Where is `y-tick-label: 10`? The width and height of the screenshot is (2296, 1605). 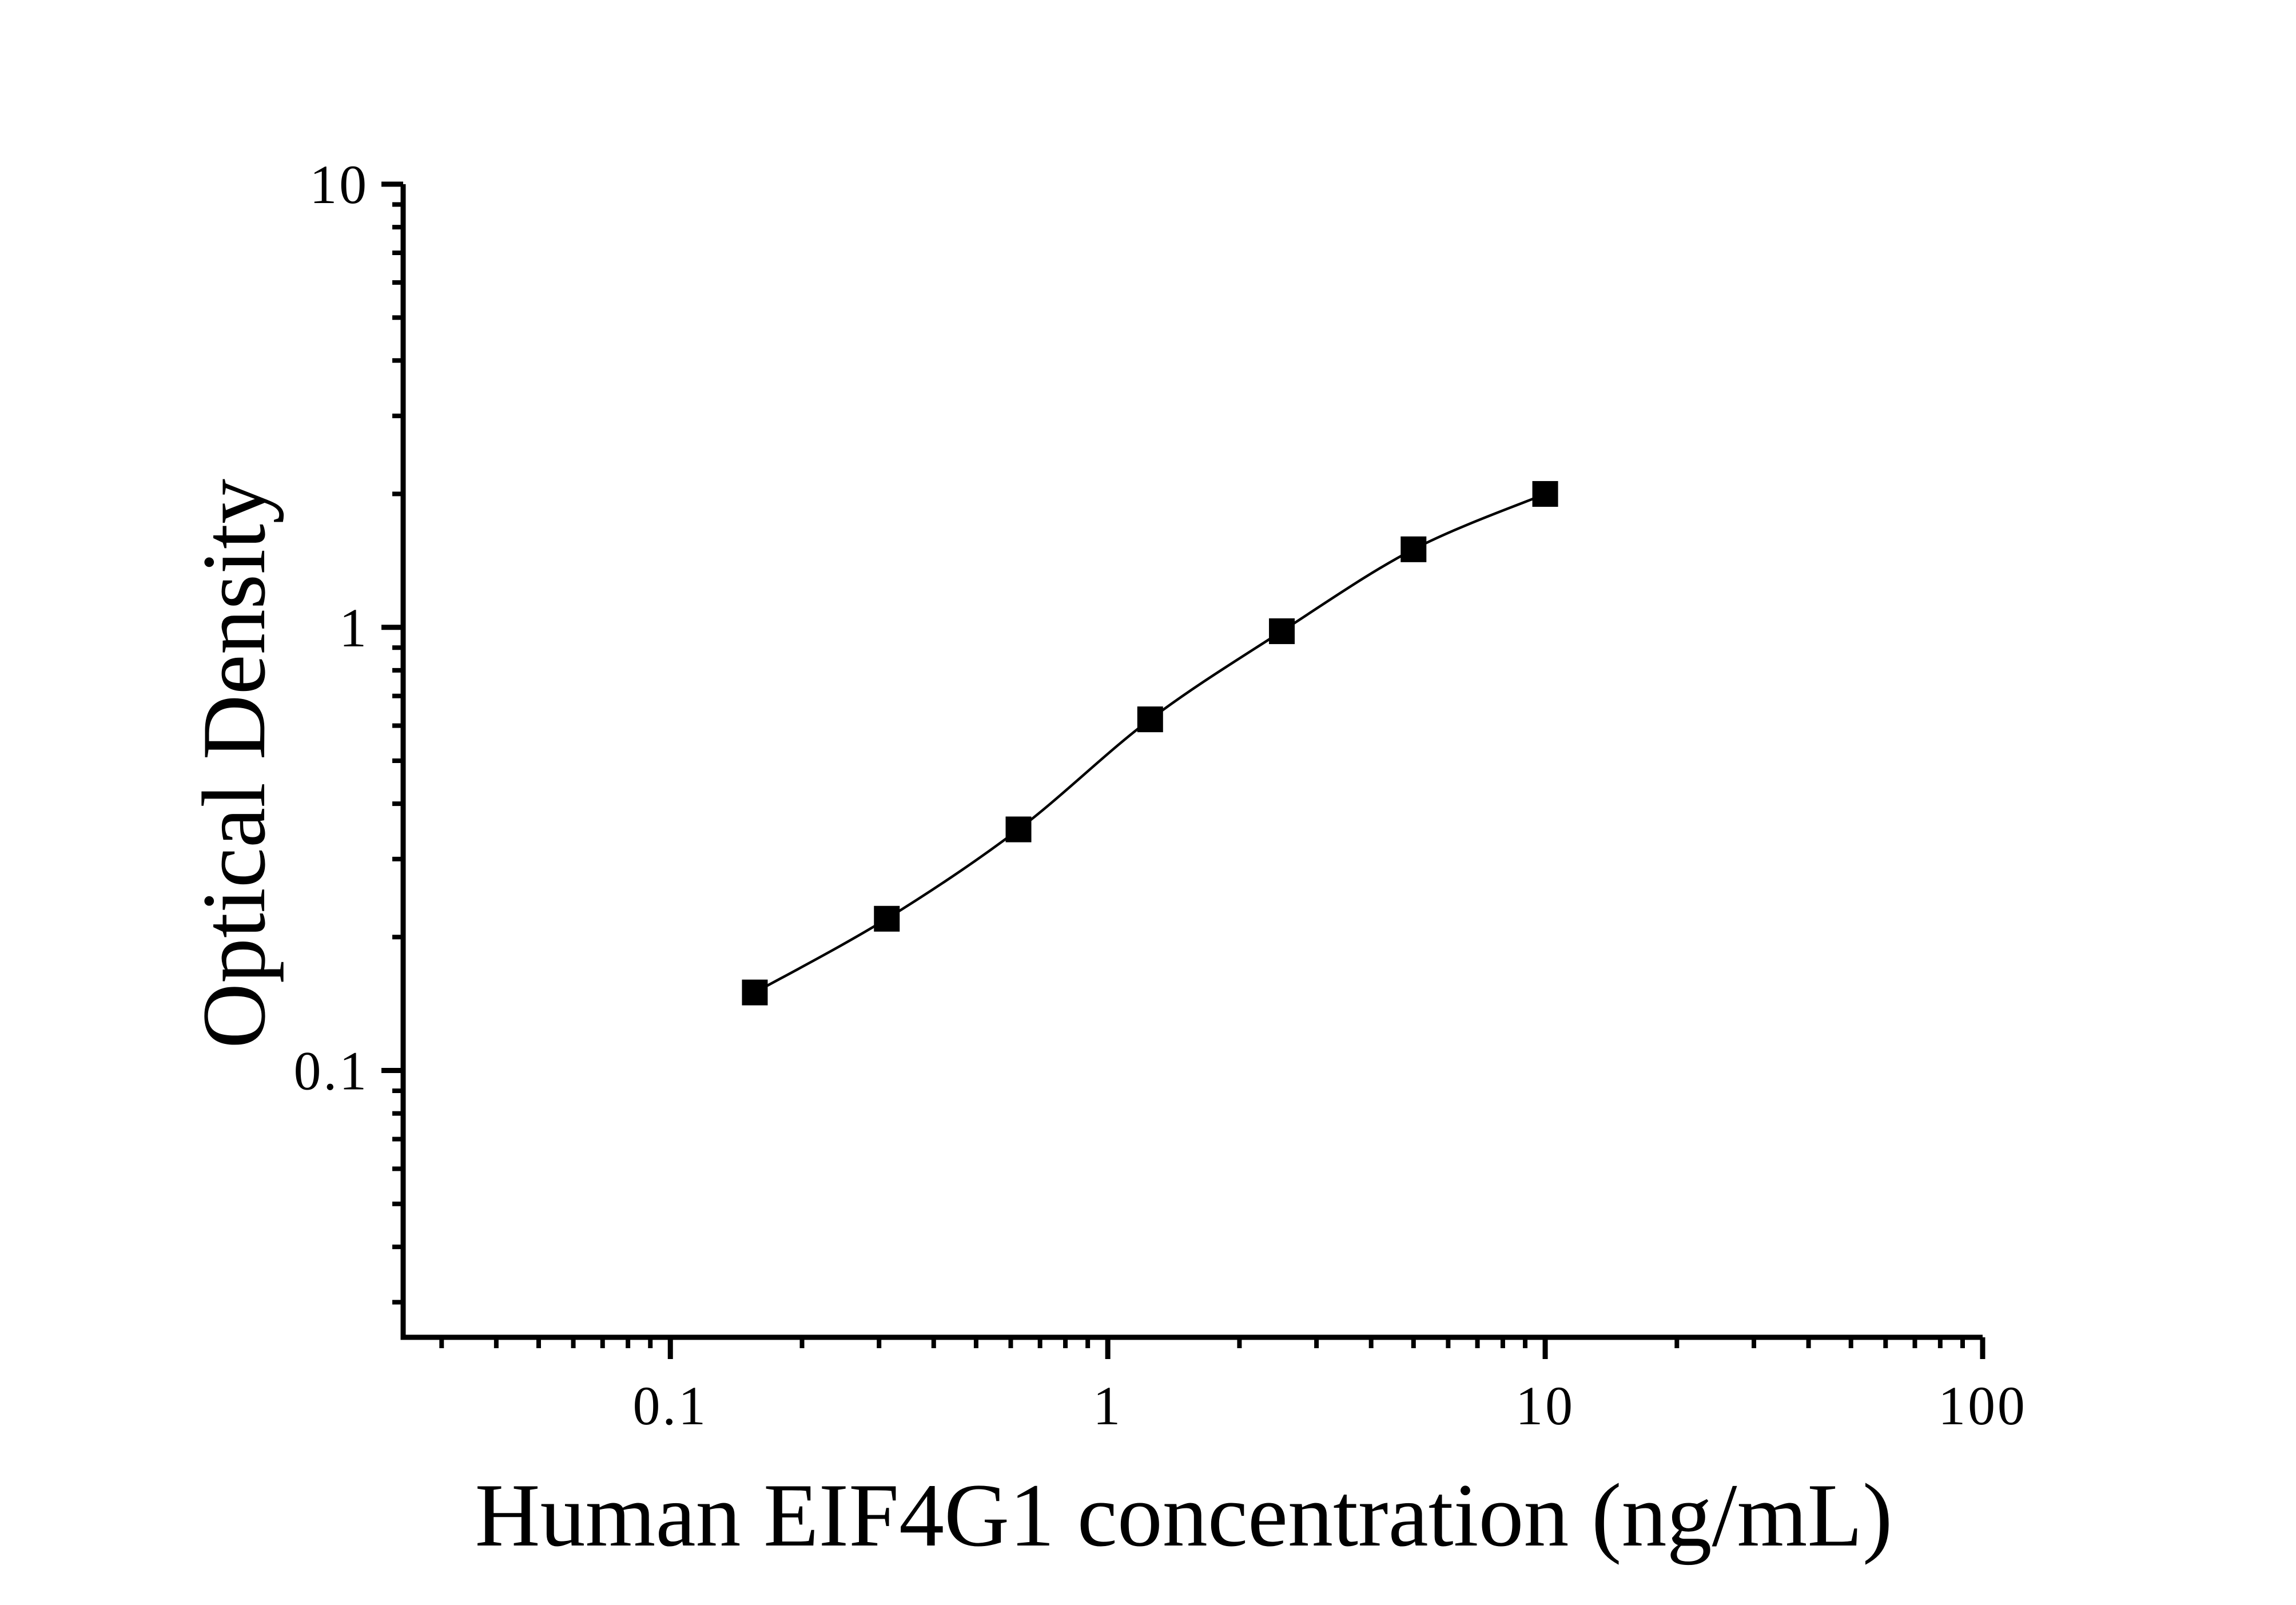 y-tick-label: 10 is located at coordinates (339, 184).